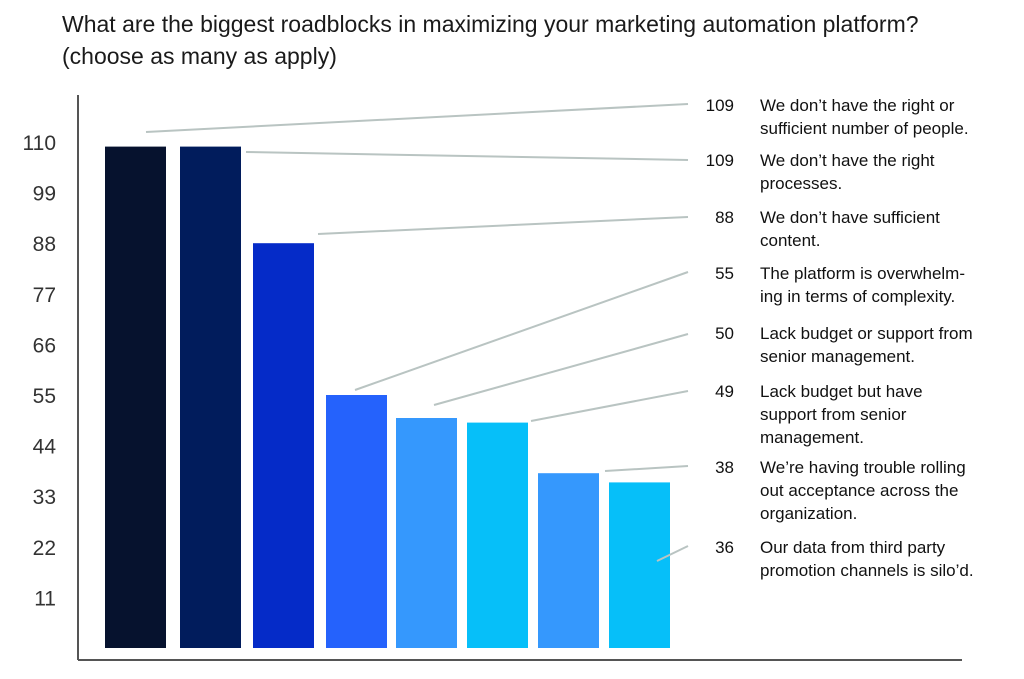  I want to click on y-tick-label: 77, so click(44, 295).